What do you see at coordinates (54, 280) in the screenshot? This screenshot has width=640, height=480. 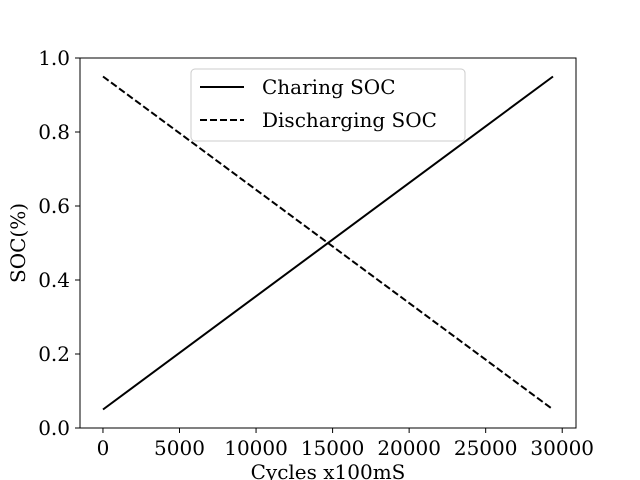 I see `y-tick-label: 0.4` at bounding box center [54, 280].